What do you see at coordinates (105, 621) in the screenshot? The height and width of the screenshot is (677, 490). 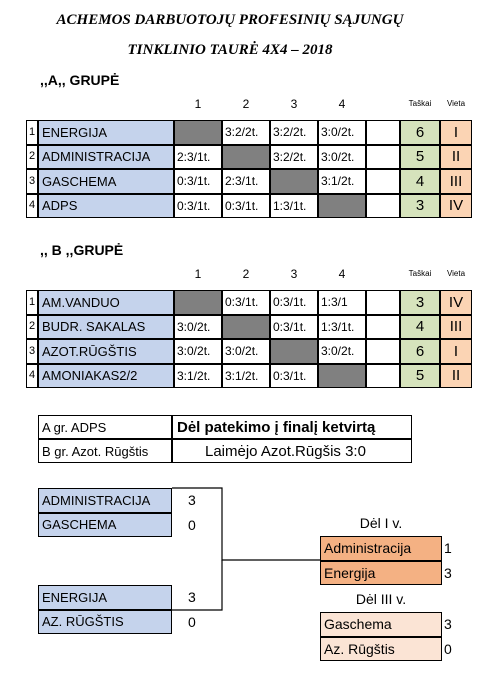 I see `semifinal-team: AZ. RŪGŠTIS` at bounding box center [105, 621].